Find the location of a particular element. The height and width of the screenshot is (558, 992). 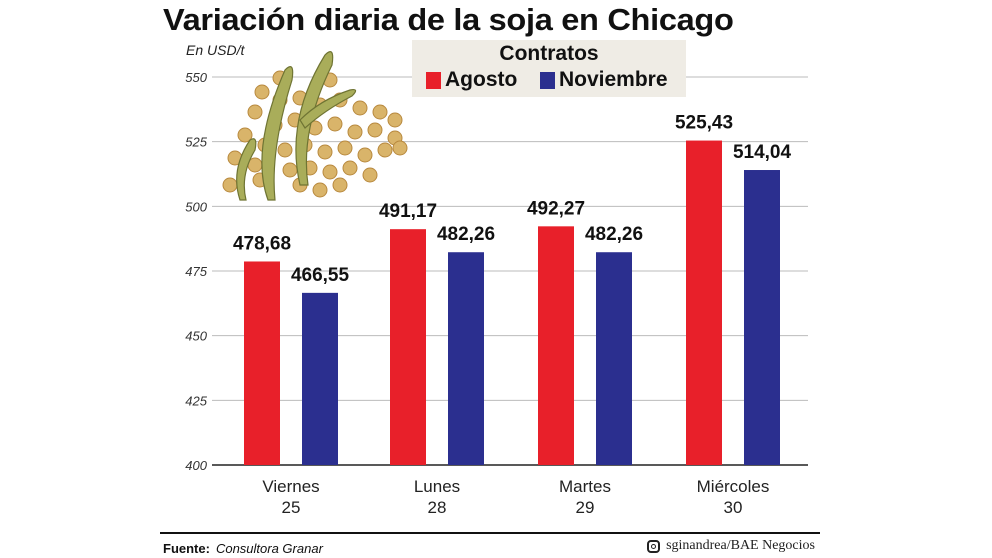

legend-item-noviembre: Noviembre is located at coordinates (604, 80).